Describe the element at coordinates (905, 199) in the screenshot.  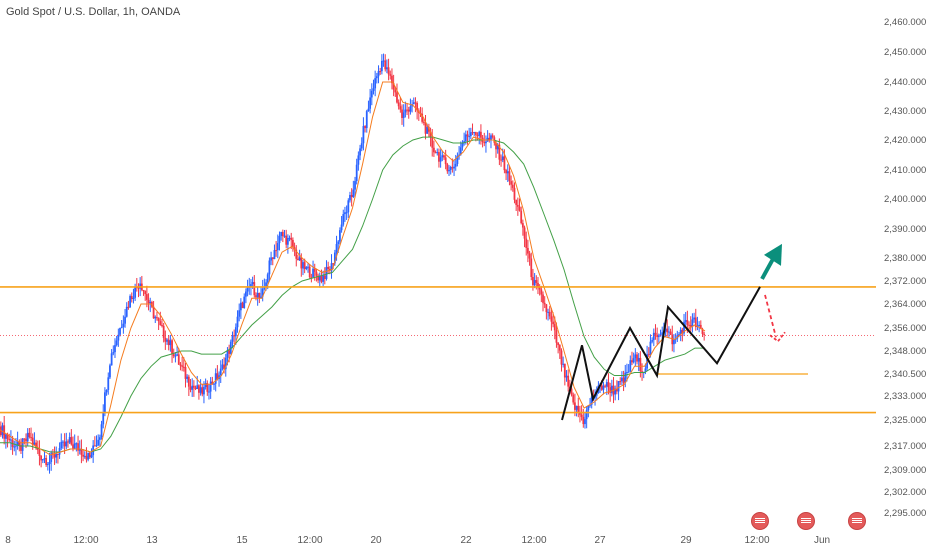
I see `price-tick-label: 2,400.000` at that location.